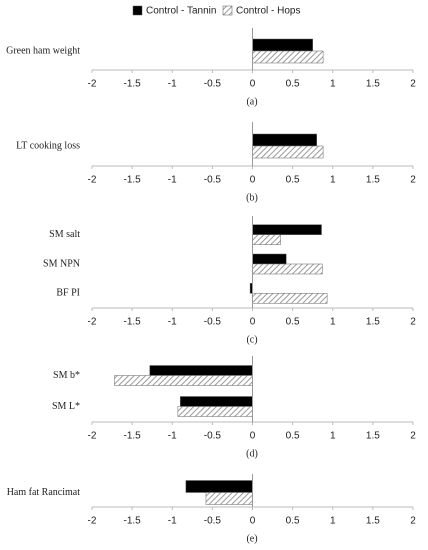  I want to click on panel-caption: (c), so click(251, 339).